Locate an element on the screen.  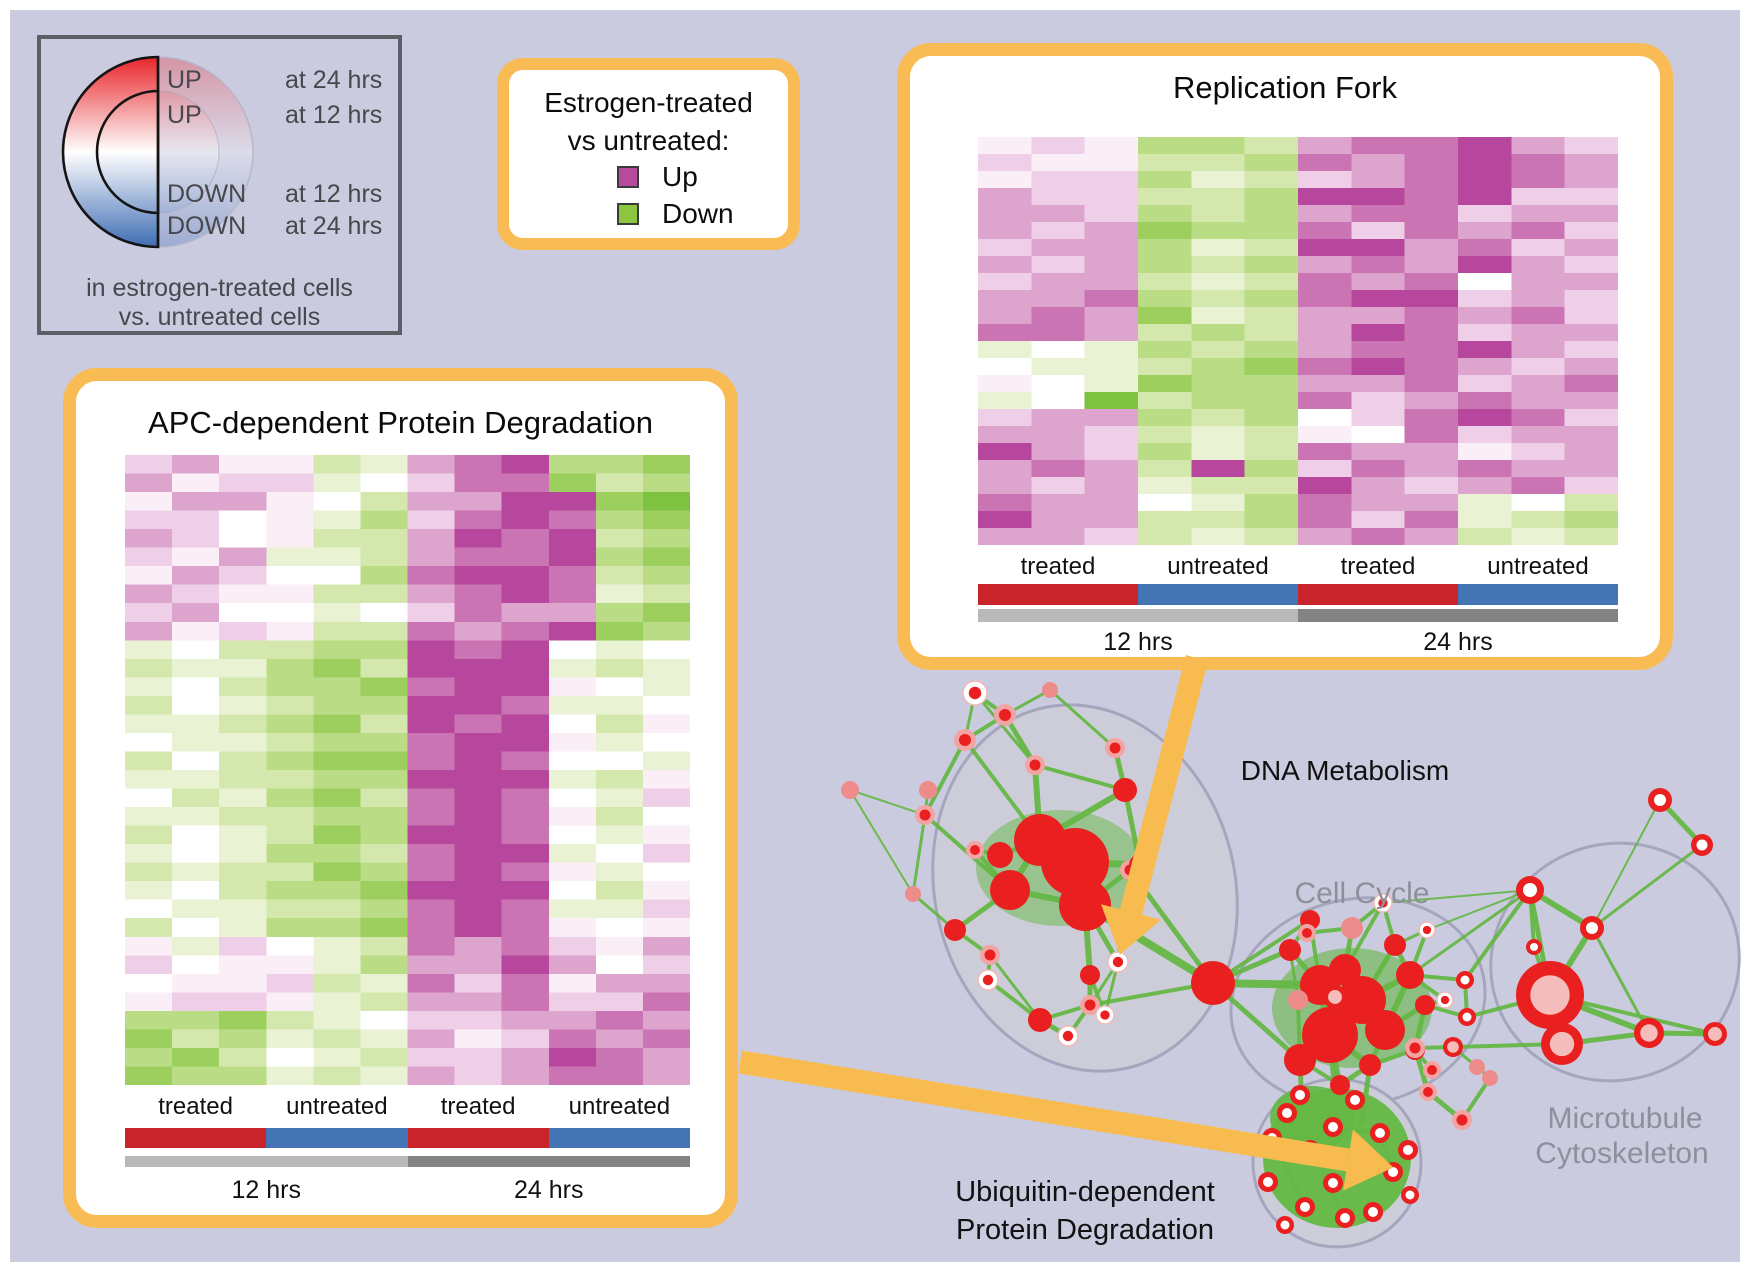
apc-group-untreated-12: untreated is located at coordinates (337, 1106).